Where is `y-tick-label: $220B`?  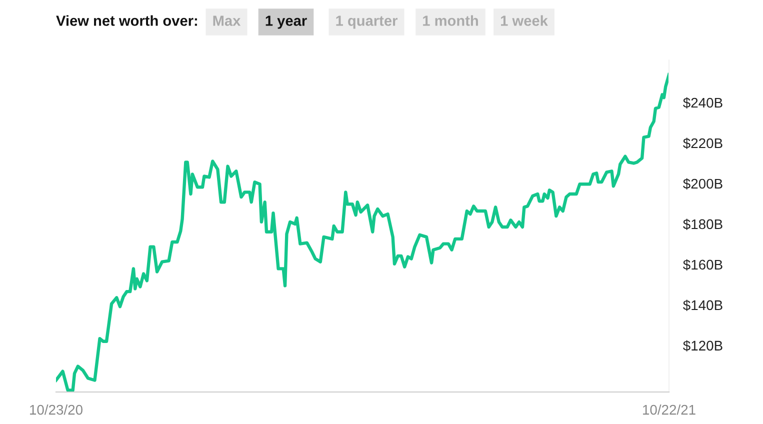 y-tick-label: $220B is located at coordinates (702, 143).